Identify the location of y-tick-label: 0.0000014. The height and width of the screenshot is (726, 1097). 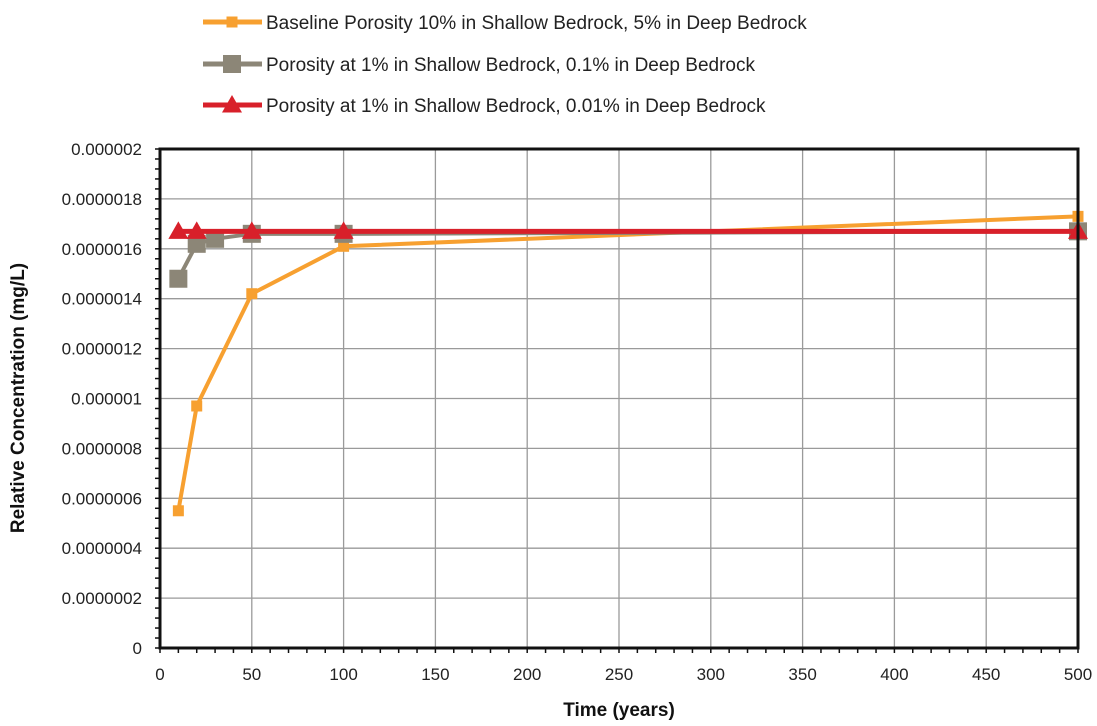
(102, 299).